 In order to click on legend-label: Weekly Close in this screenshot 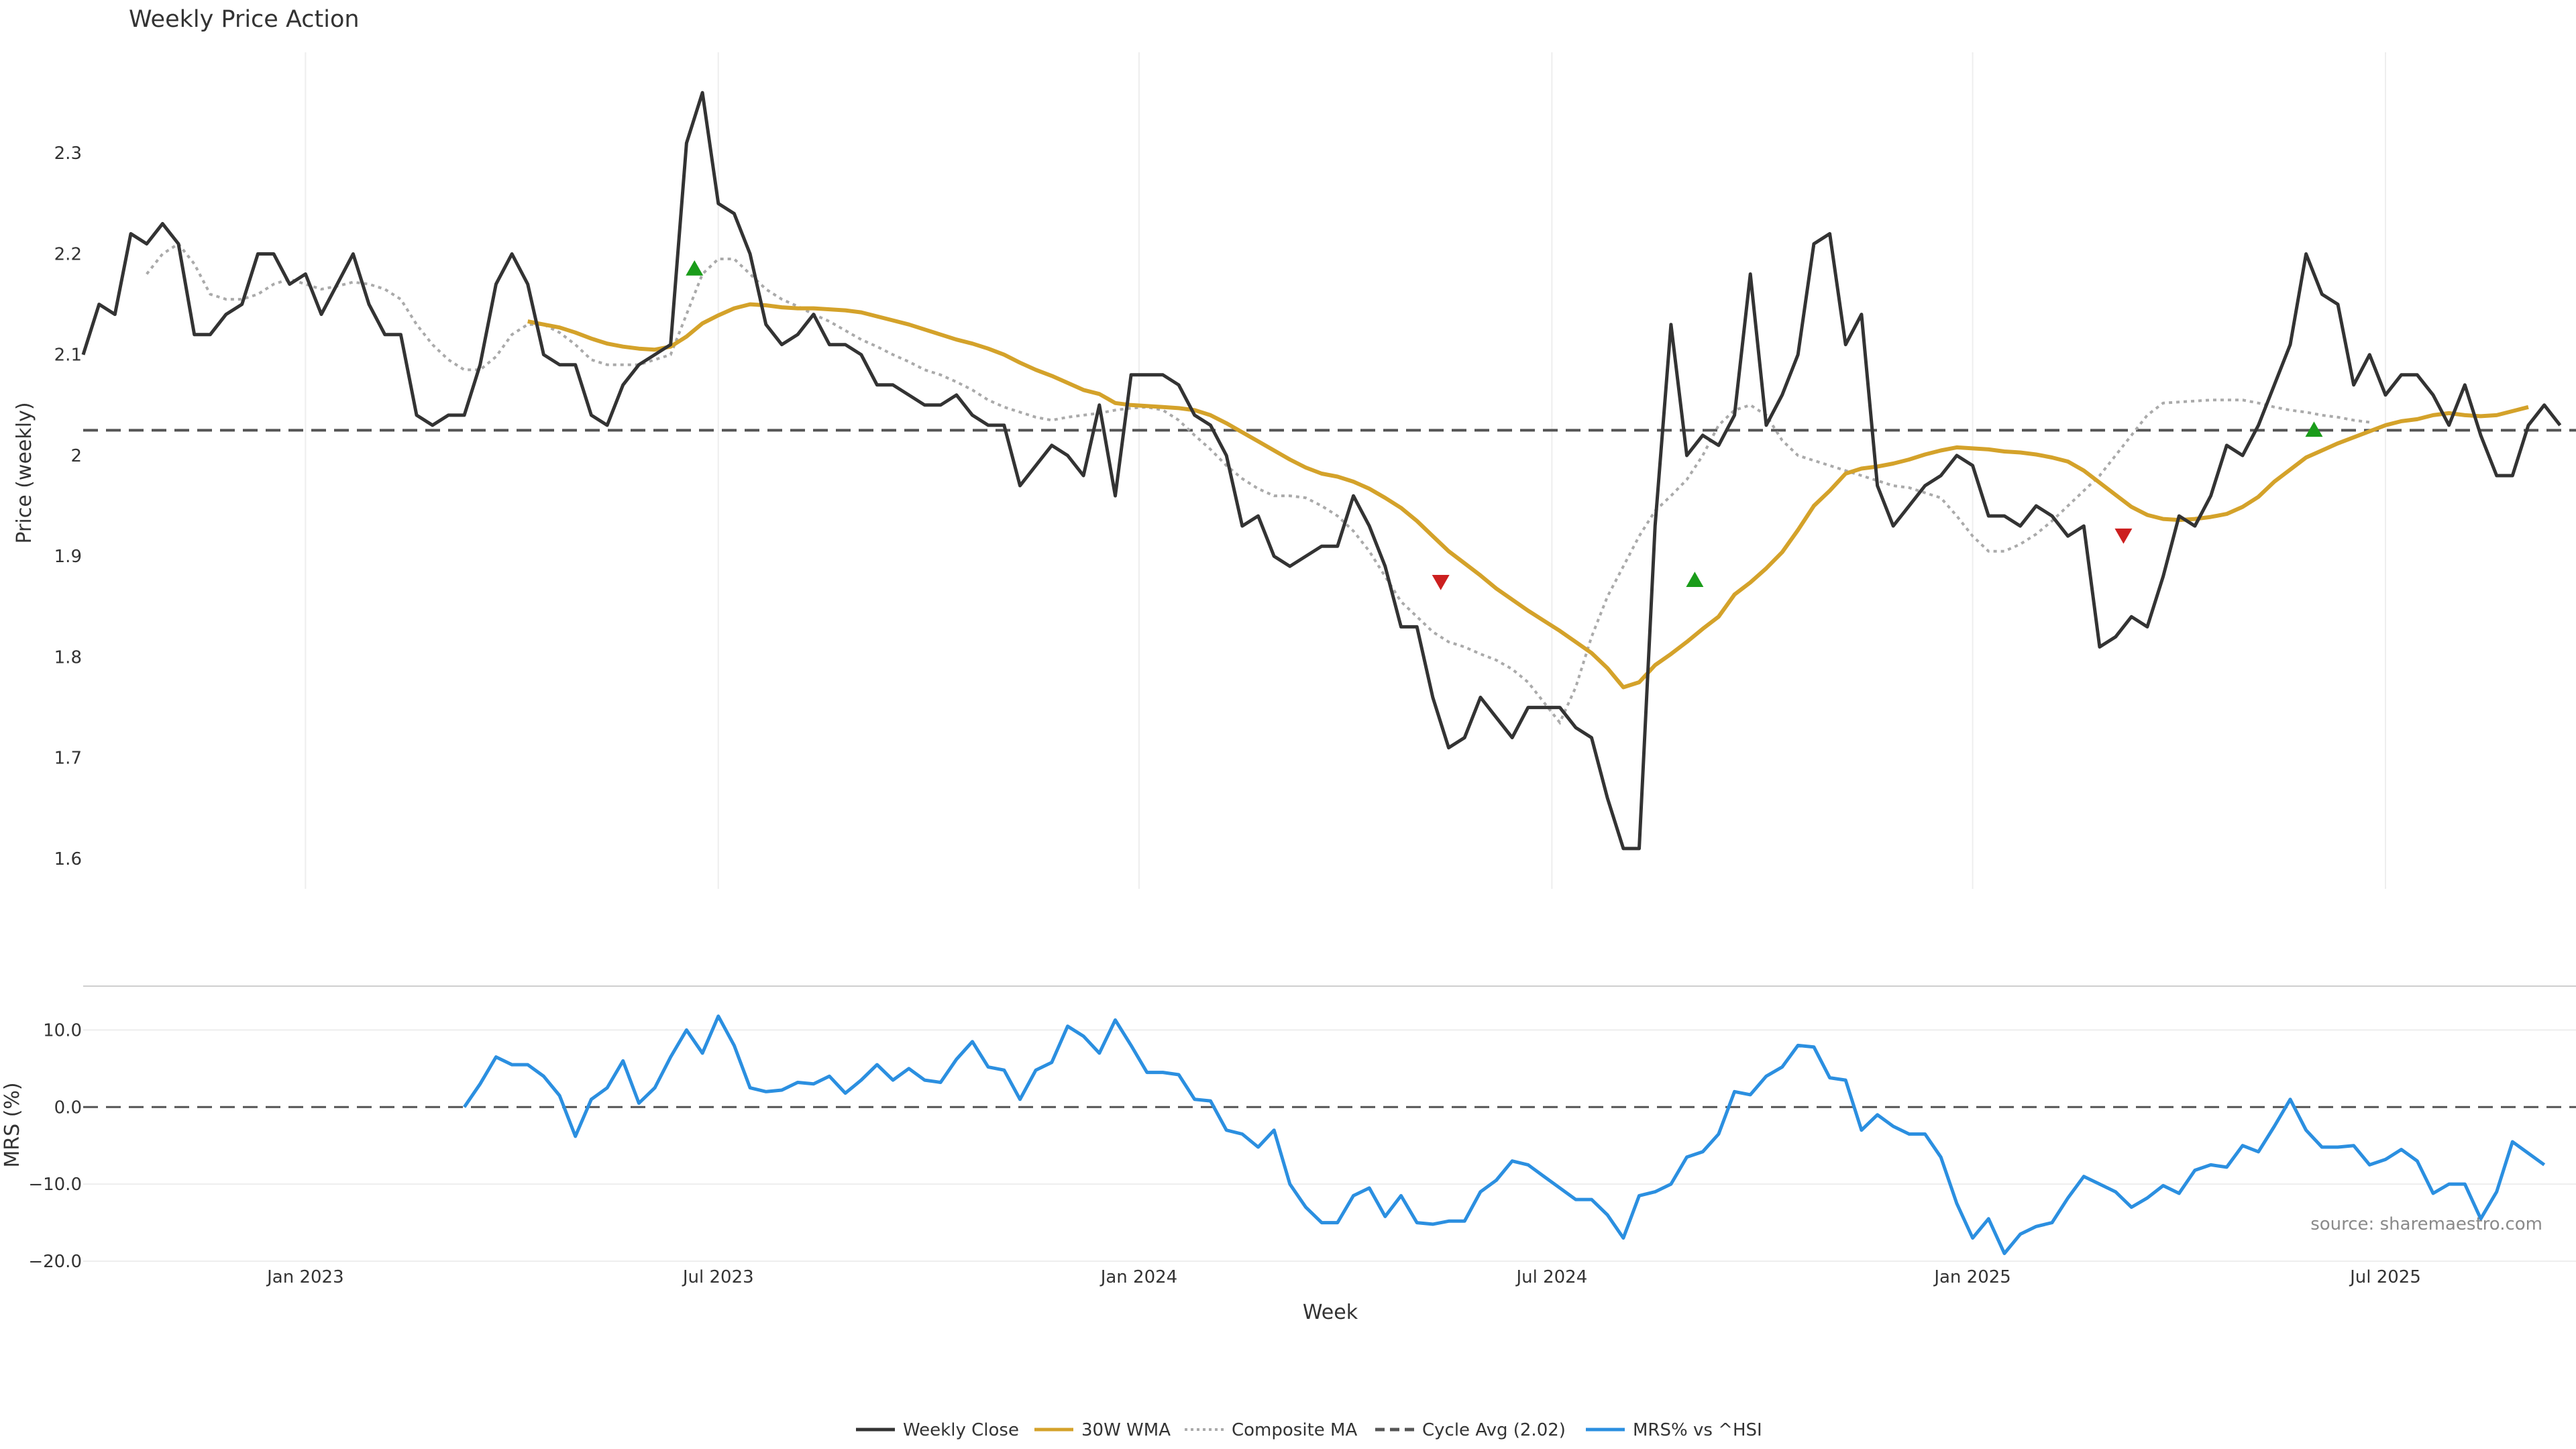, I will do `click(961, 1430)`.